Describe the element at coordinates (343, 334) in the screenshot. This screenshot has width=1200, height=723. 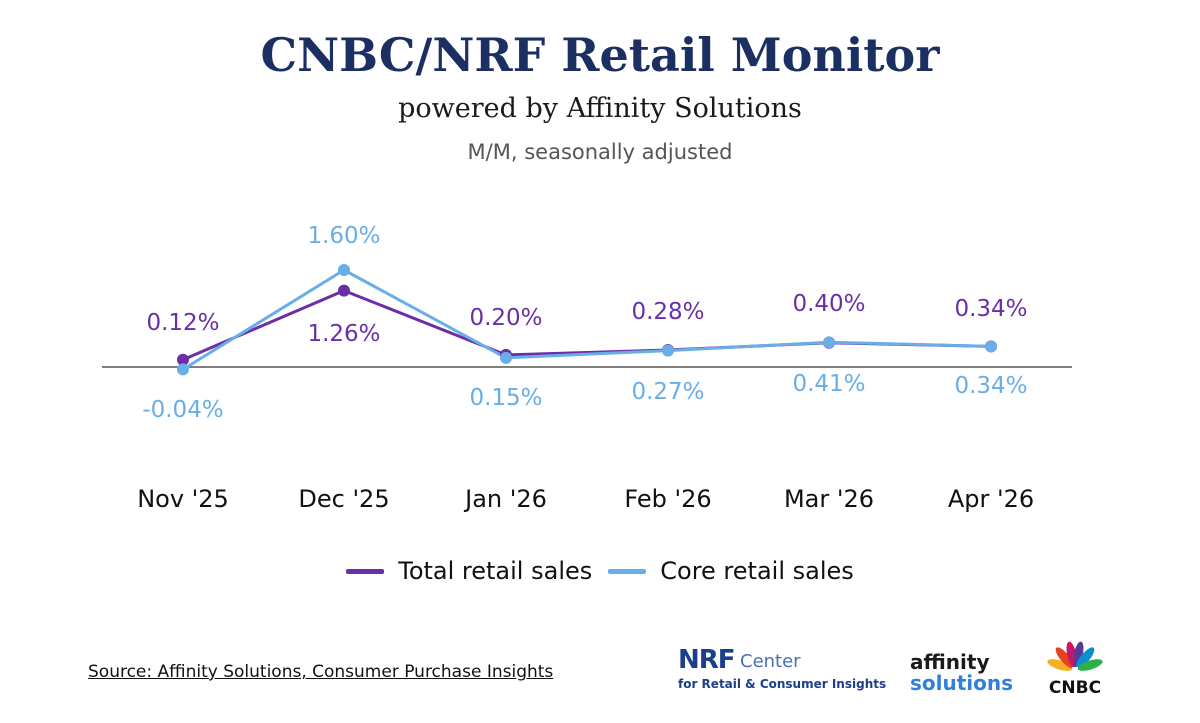
I see `data-label-total: 1.26%` at that location.